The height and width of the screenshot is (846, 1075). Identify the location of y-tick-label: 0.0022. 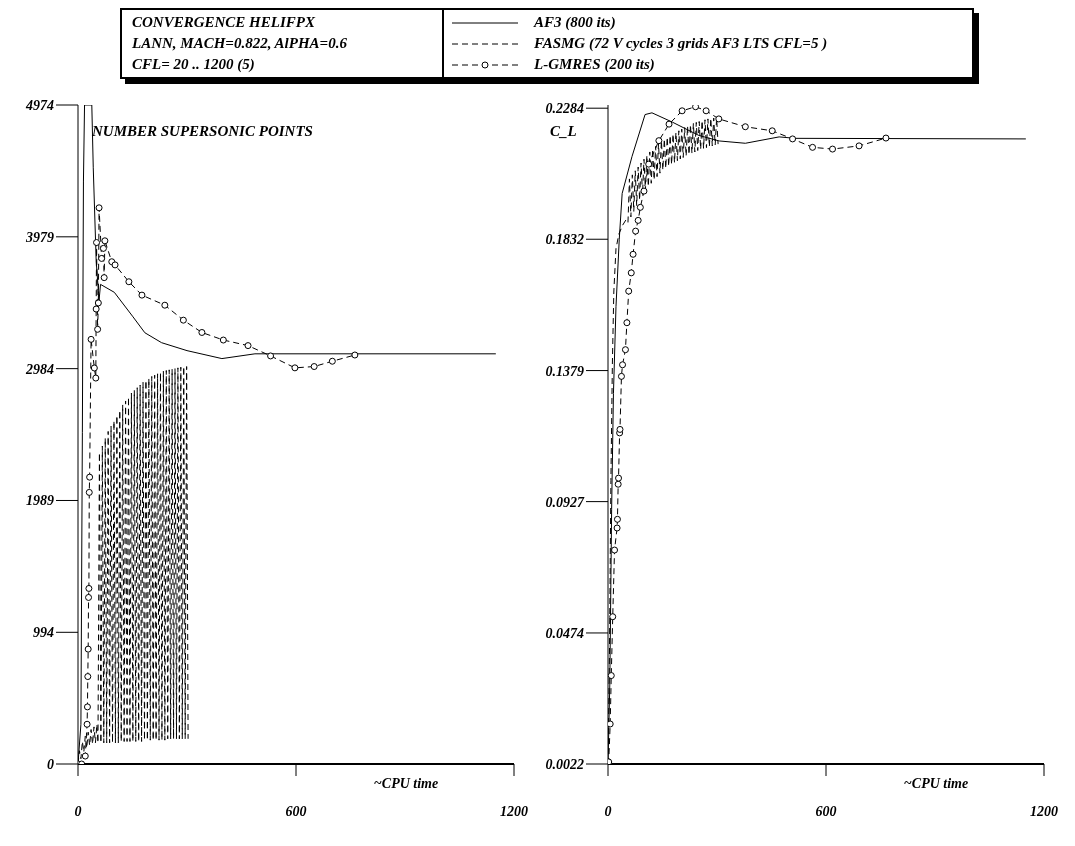
(564, 764).